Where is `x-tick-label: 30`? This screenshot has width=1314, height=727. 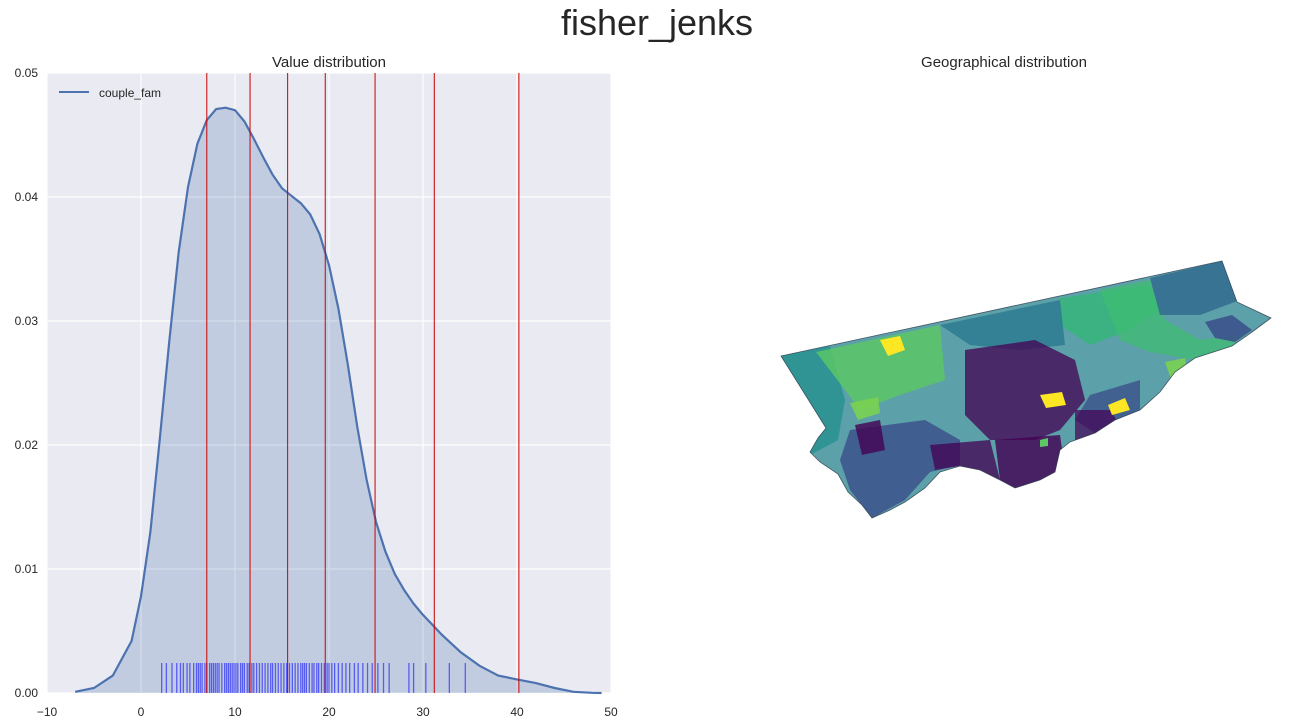 x-tick-label: 30 is located at coordinates (423, 712).